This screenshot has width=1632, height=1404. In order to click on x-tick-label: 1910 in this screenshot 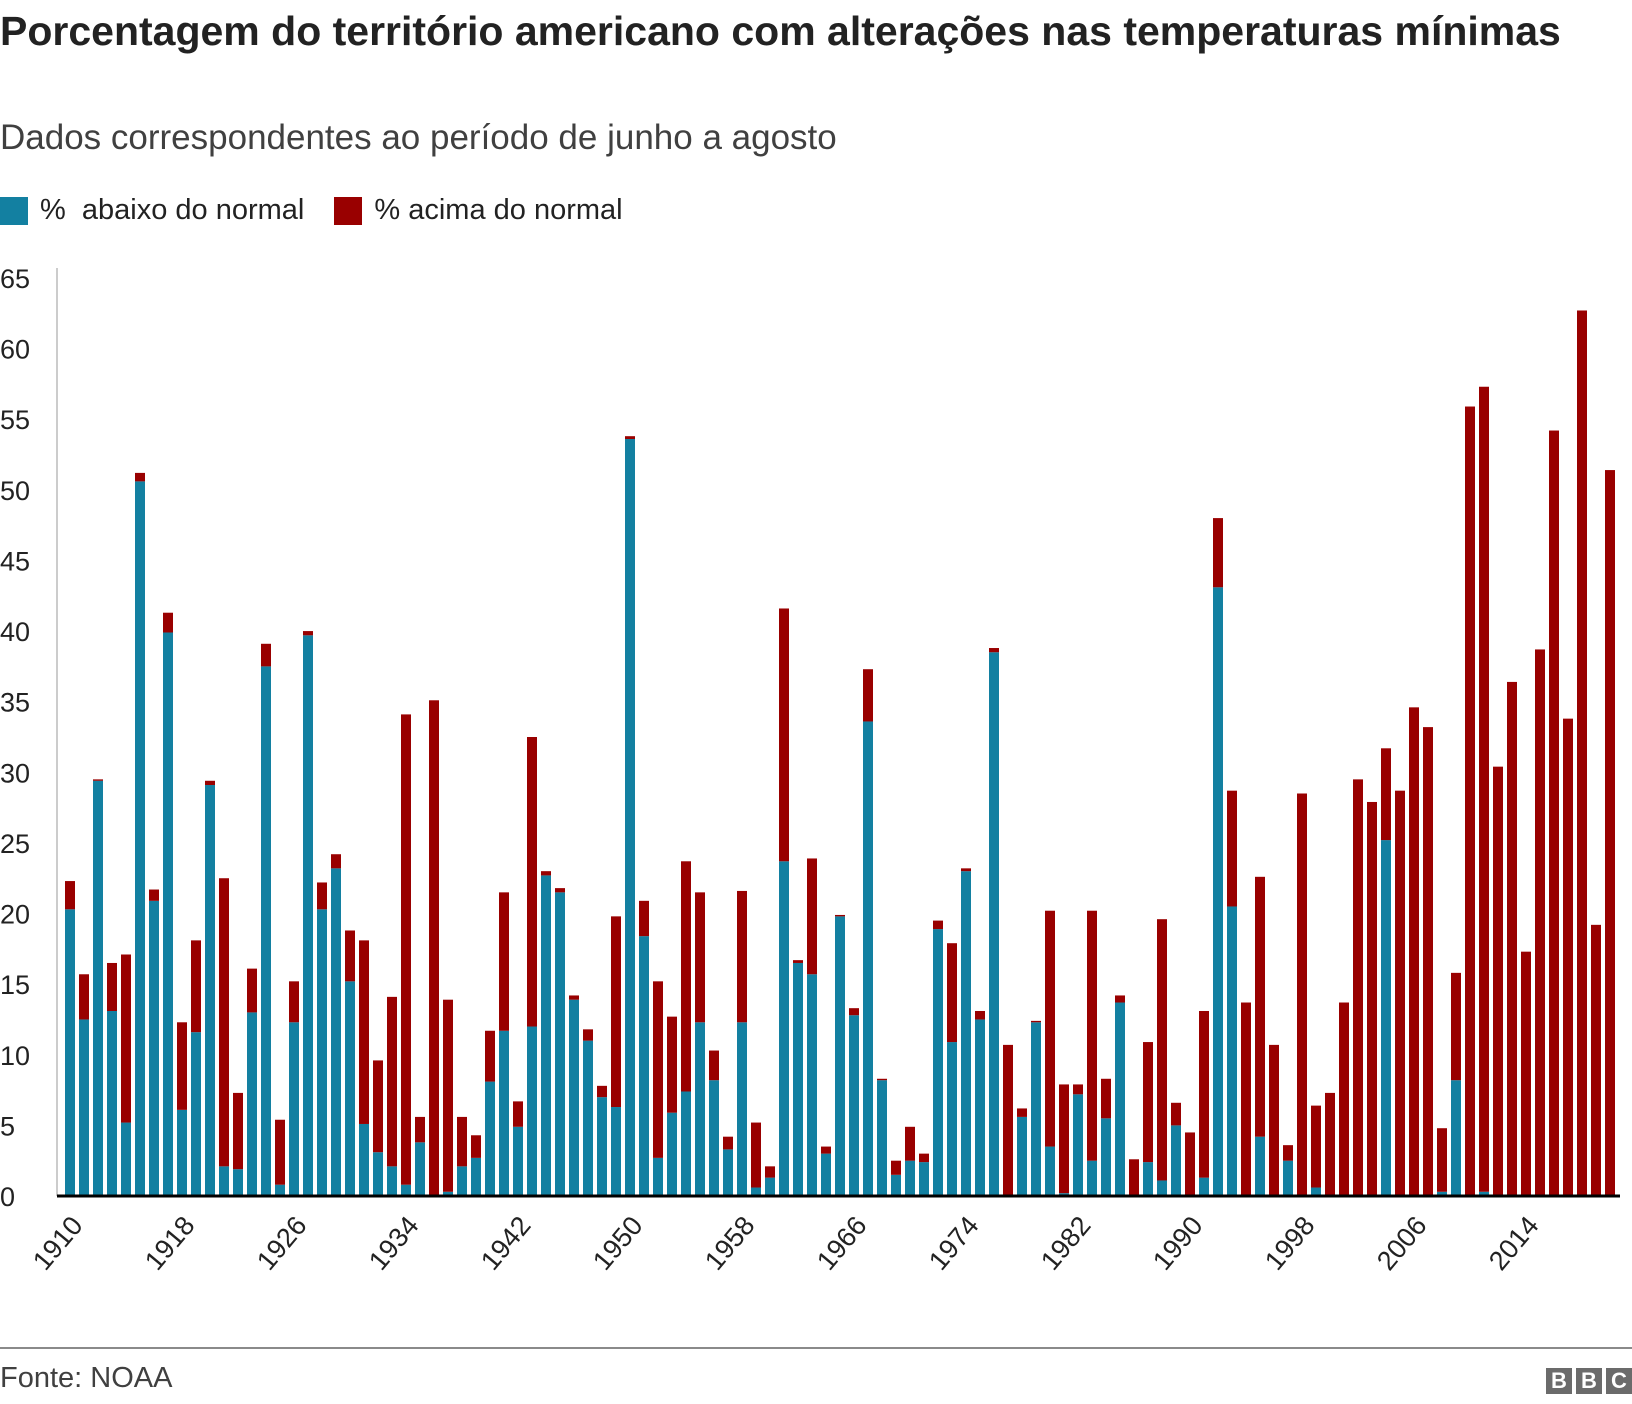, I will do `click(58, 1243)`.